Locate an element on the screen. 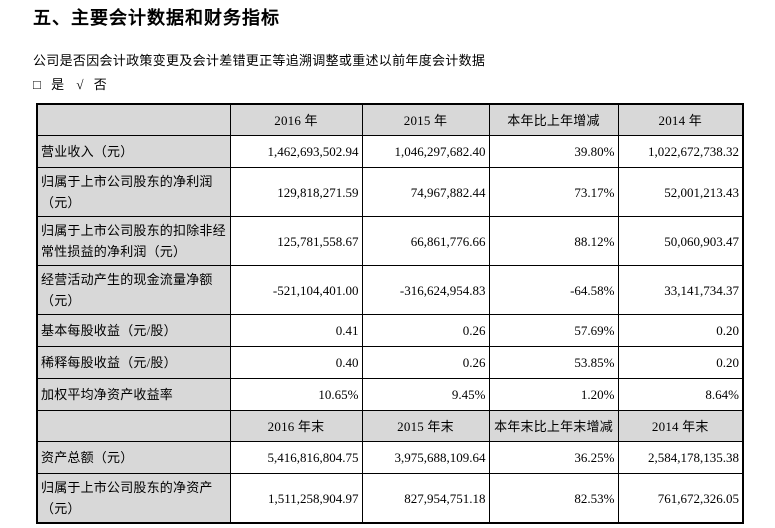 The width and height of the screenshot is (775, 528). header-period-cell: 本年末比上年末增减 is located at coordinates (553, 426).